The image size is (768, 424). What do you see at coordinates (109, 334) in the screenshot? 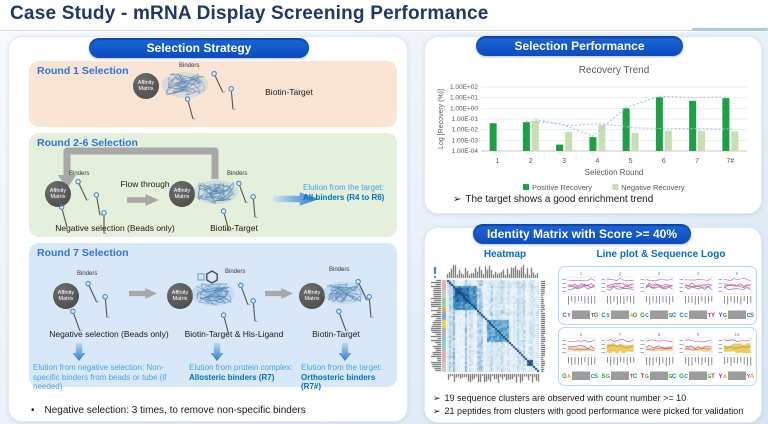
I see `stage1-label: Negative selection (Beads only)` at bounding box center [109, 334].